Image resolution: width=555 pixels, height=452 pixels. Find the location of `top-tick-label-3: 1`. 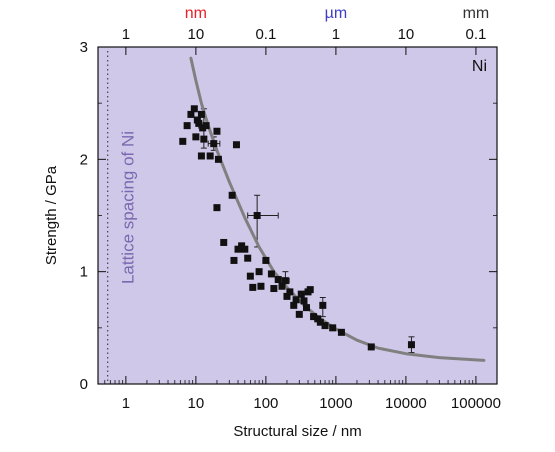

top-tick-label-3: 1 is located at coordinates (336, 34).